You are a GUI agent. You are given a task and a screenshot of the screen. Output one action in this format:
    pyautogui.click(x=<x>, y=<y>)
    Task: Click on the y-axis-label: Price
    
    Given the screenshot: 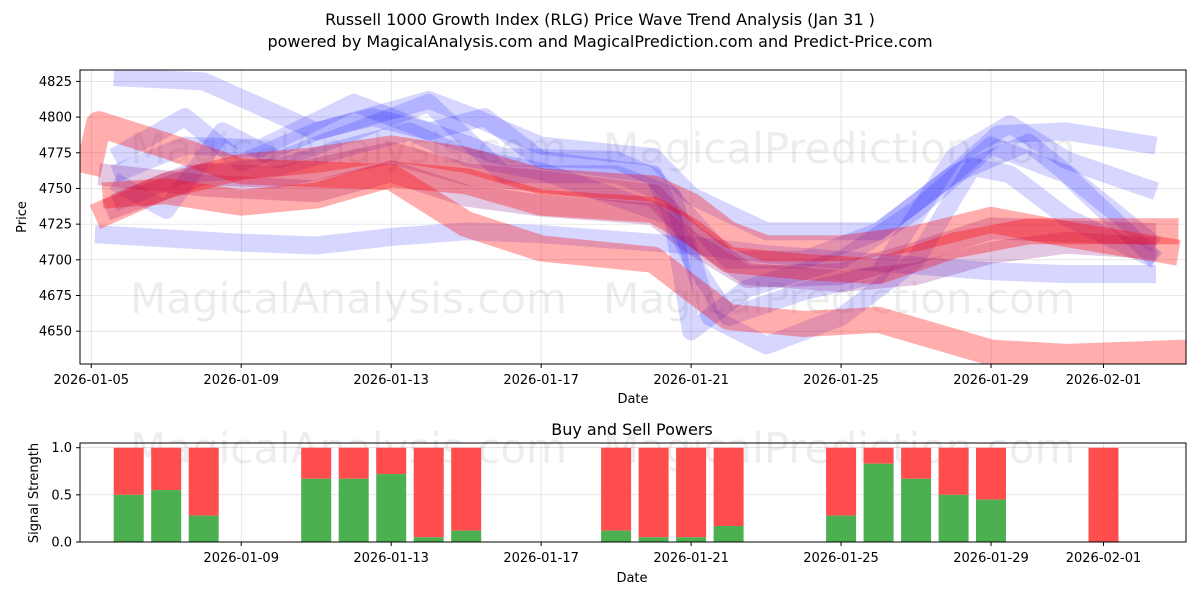 What is the action you would take?
    pyautogui.click(x=22, y=217)
    